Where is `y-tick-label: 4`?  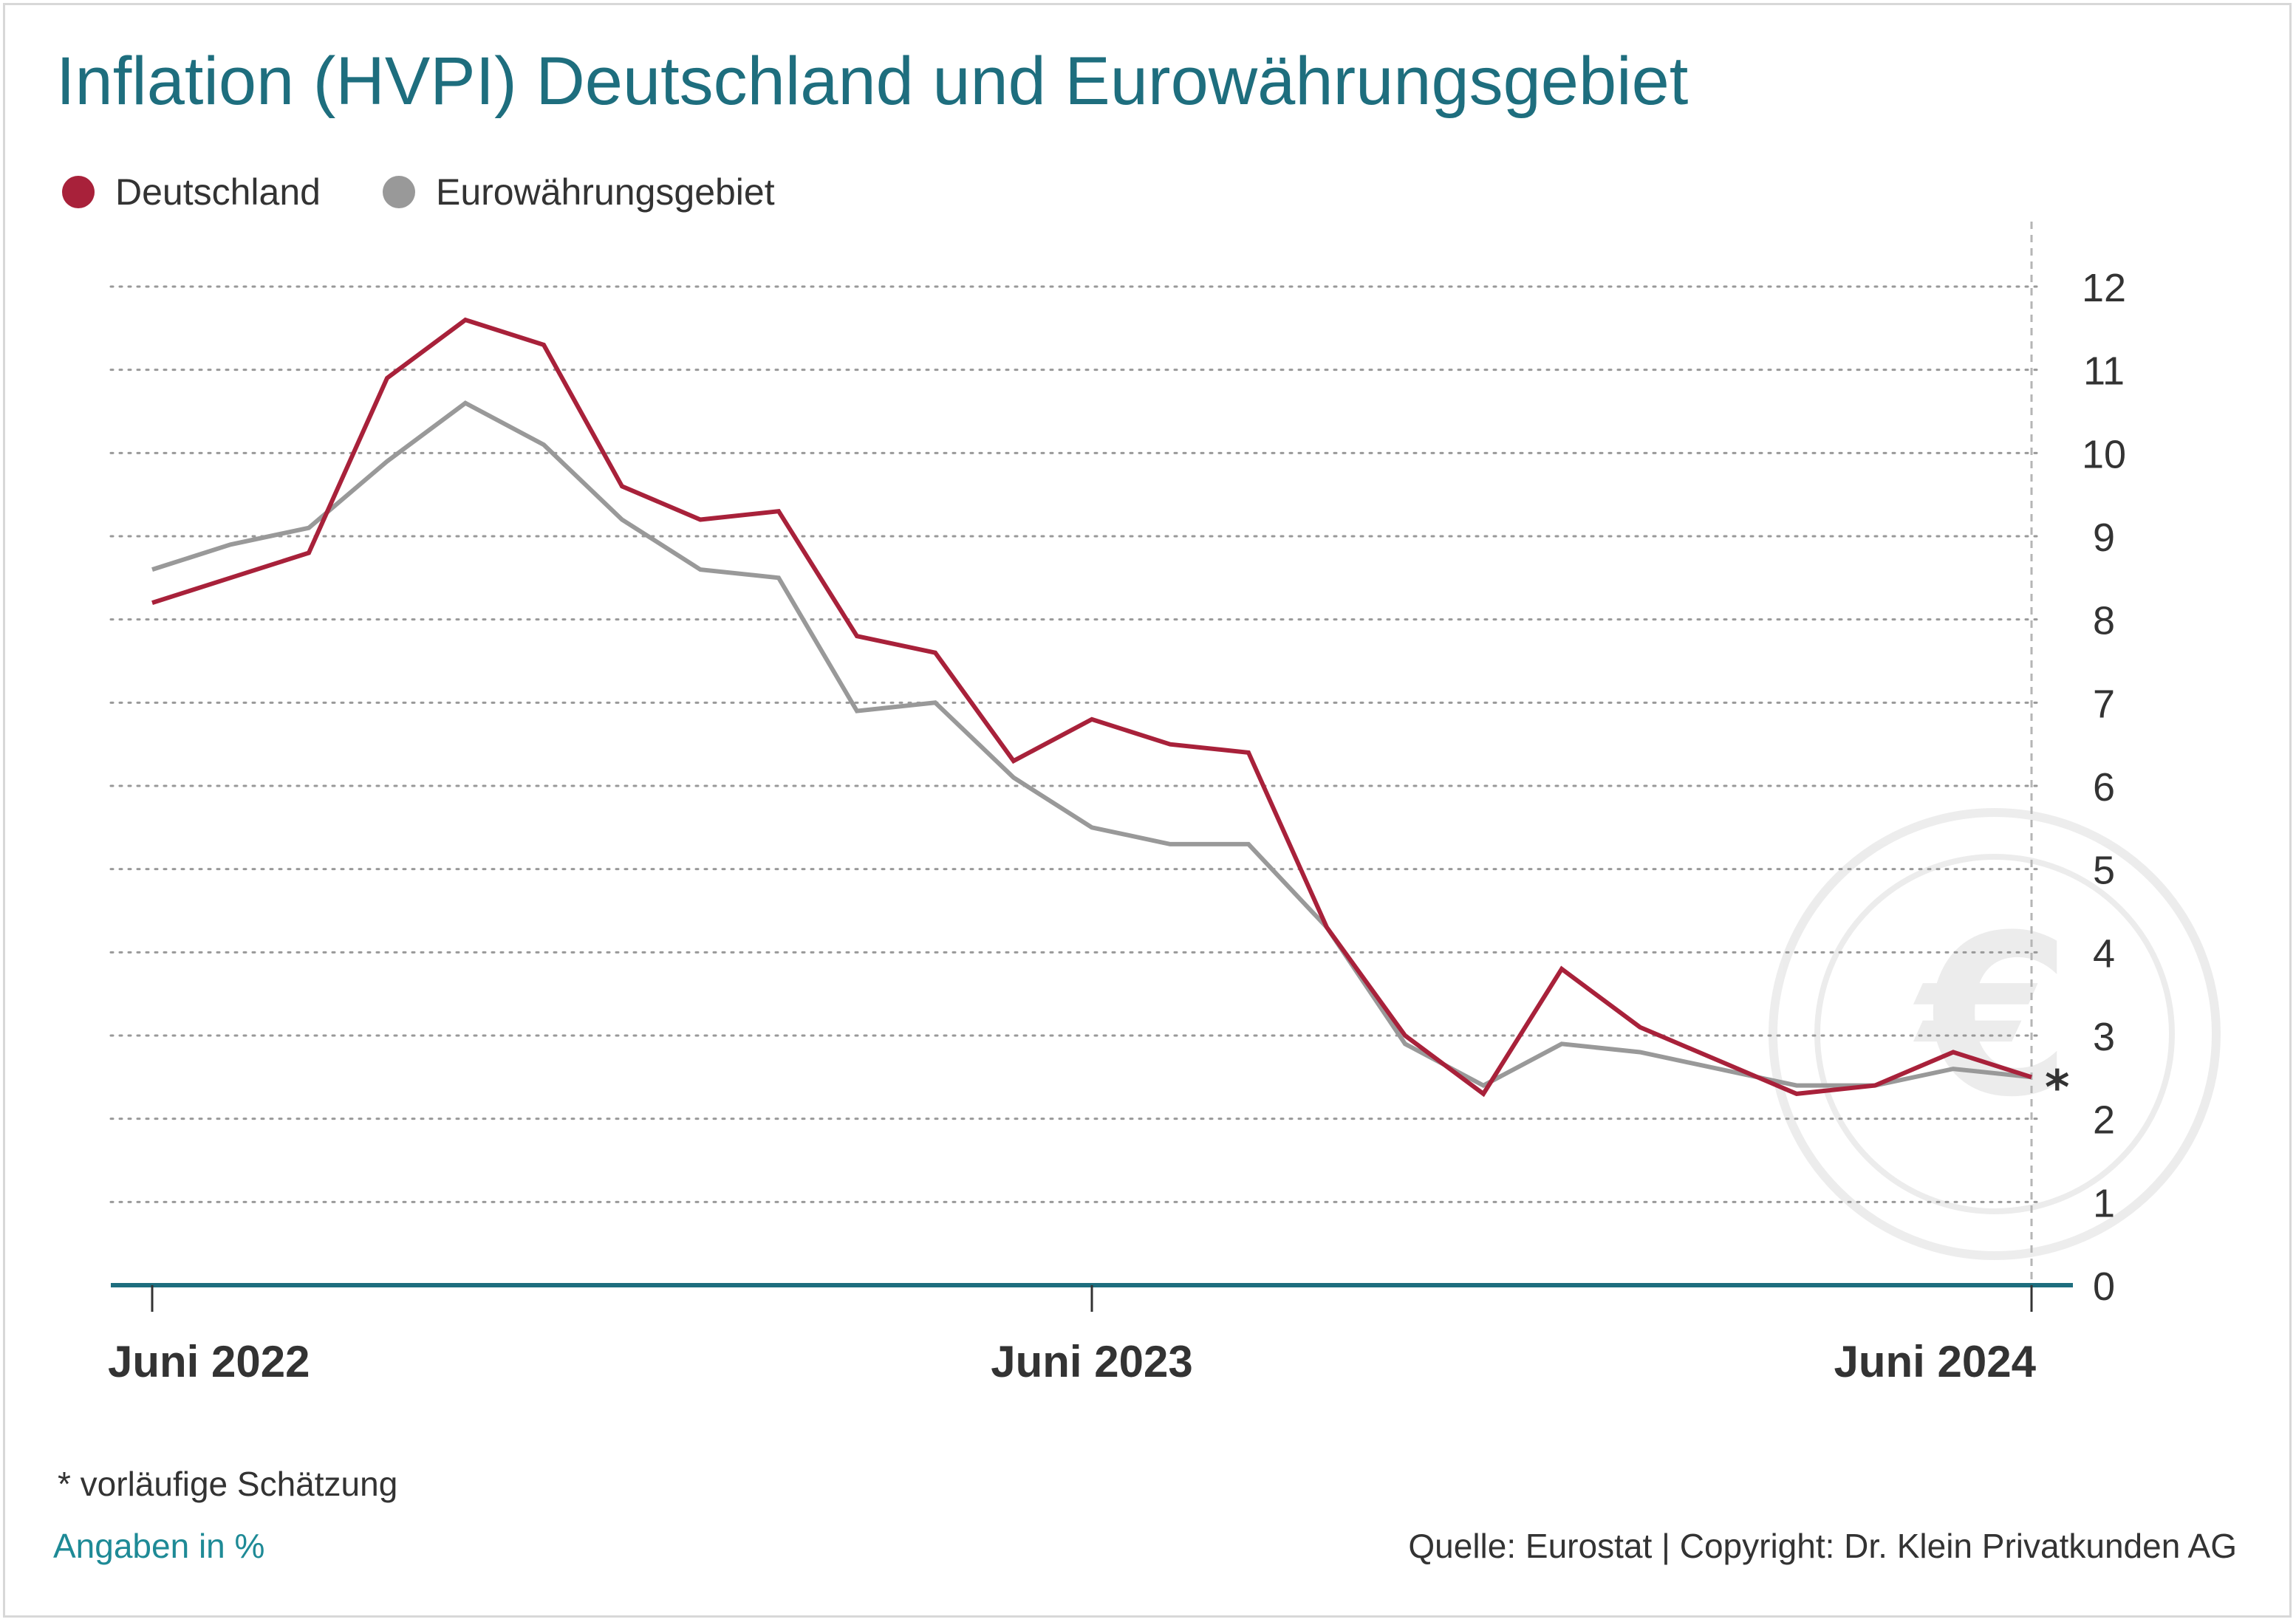 y-tick-label: 4 is located at coordinates (2104, 953).